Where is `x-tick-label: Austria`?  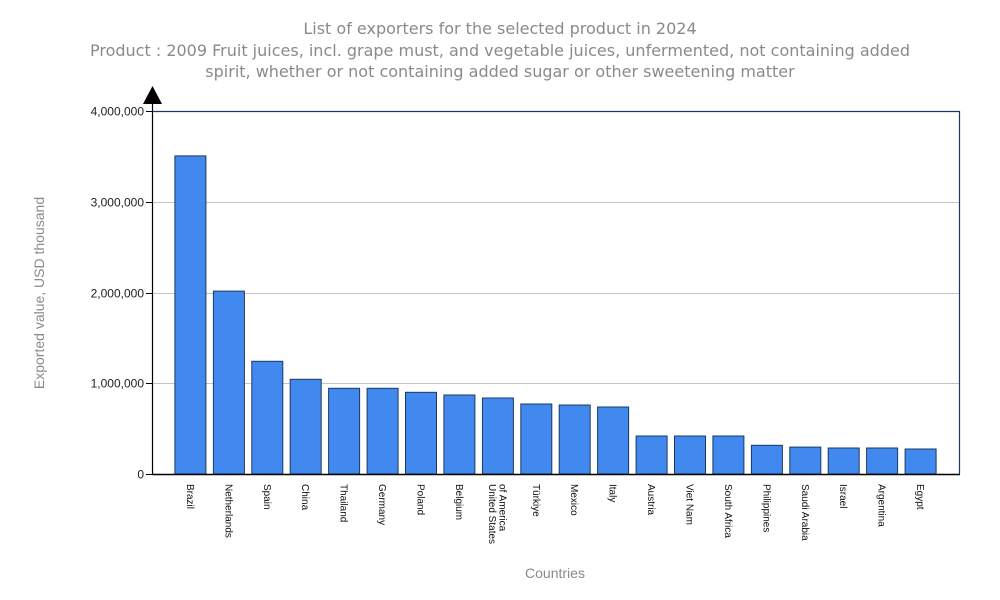
x-tick-label: Austria is located at coordinates (650, 500).